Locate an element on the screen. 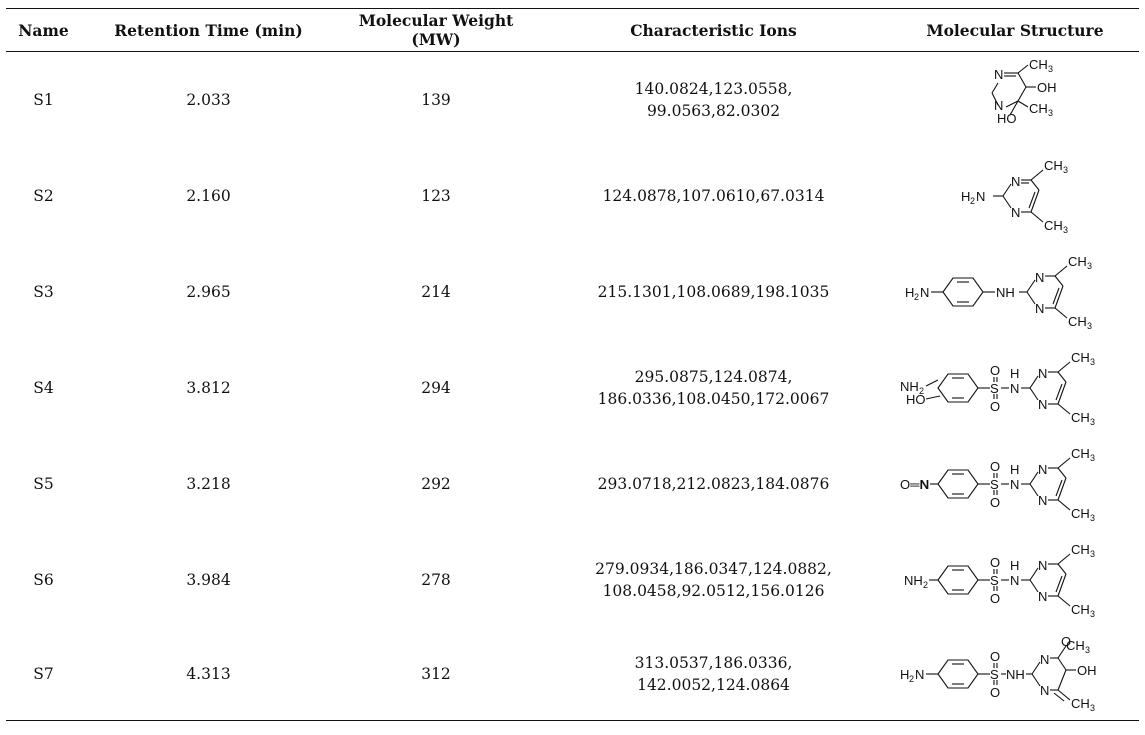  cell-characteristic-ions: 293.0718,212.0823,184.0876 is located at coordinates (713, 484).